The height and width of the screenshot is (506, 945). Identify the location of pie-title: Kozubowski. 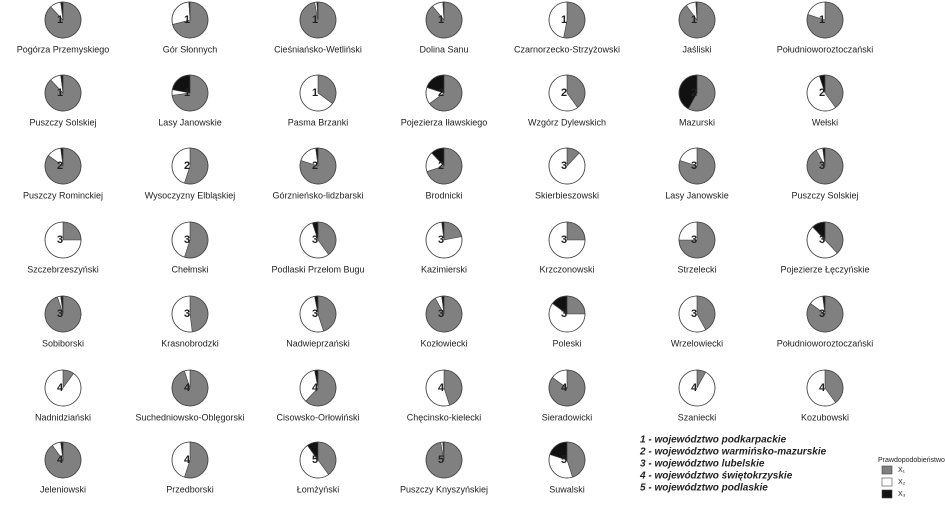
(825, 417).